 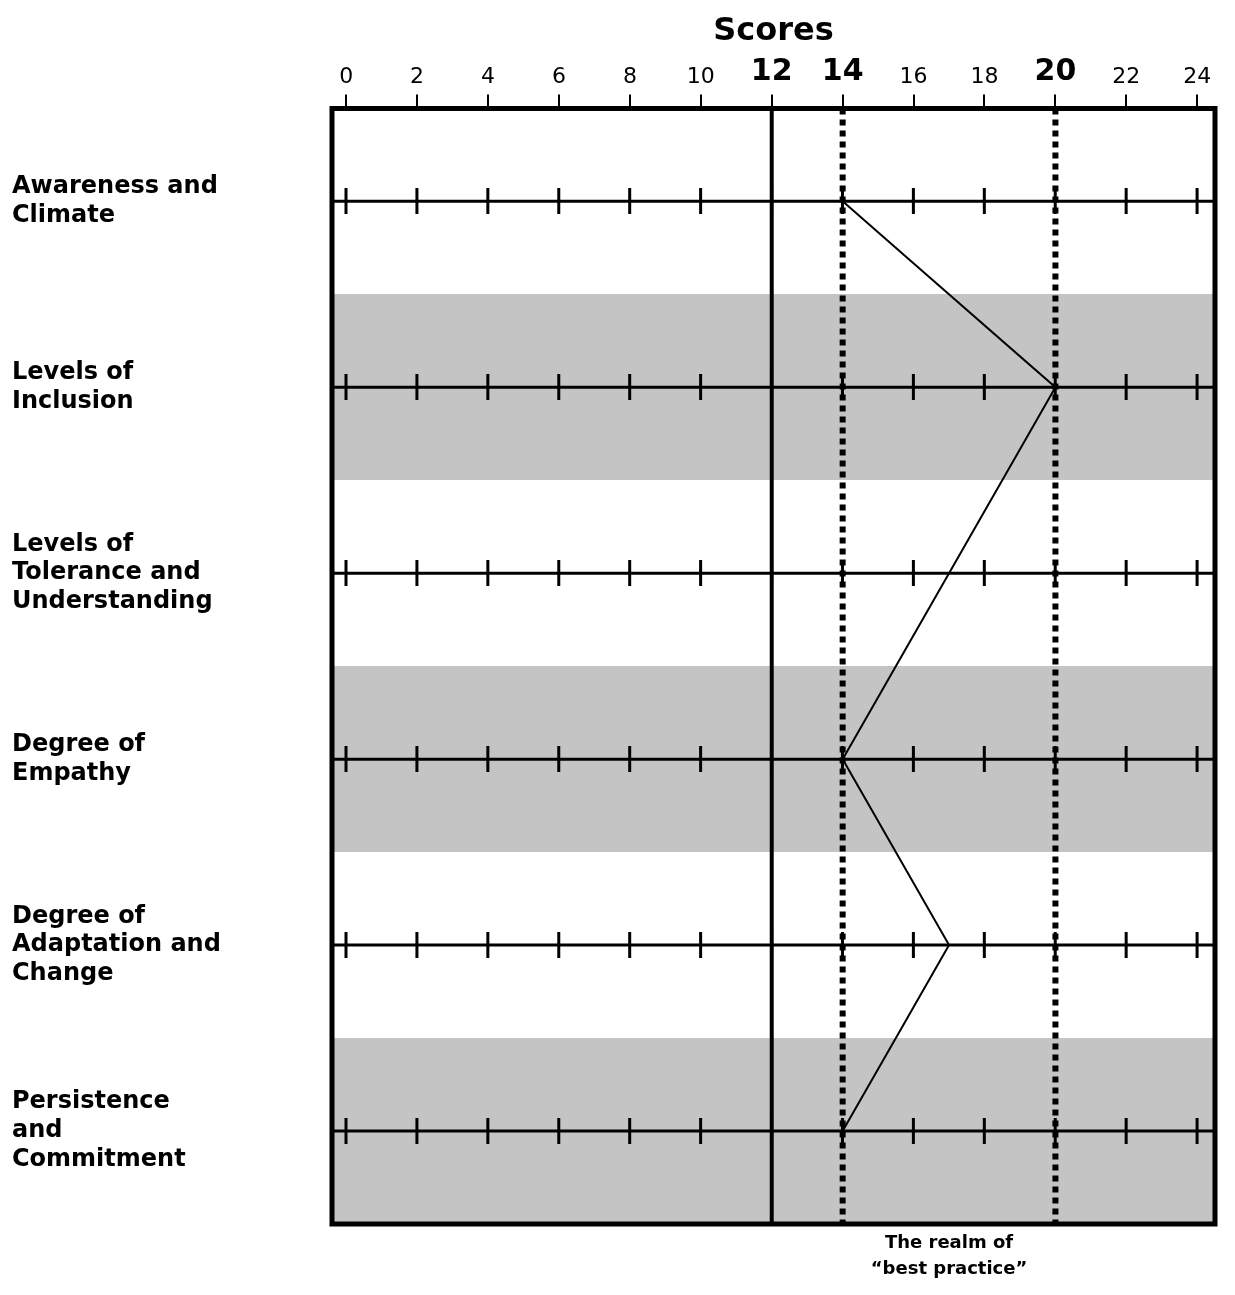 I want to click on x-tick-label: 10, so click(x=700, y=75).